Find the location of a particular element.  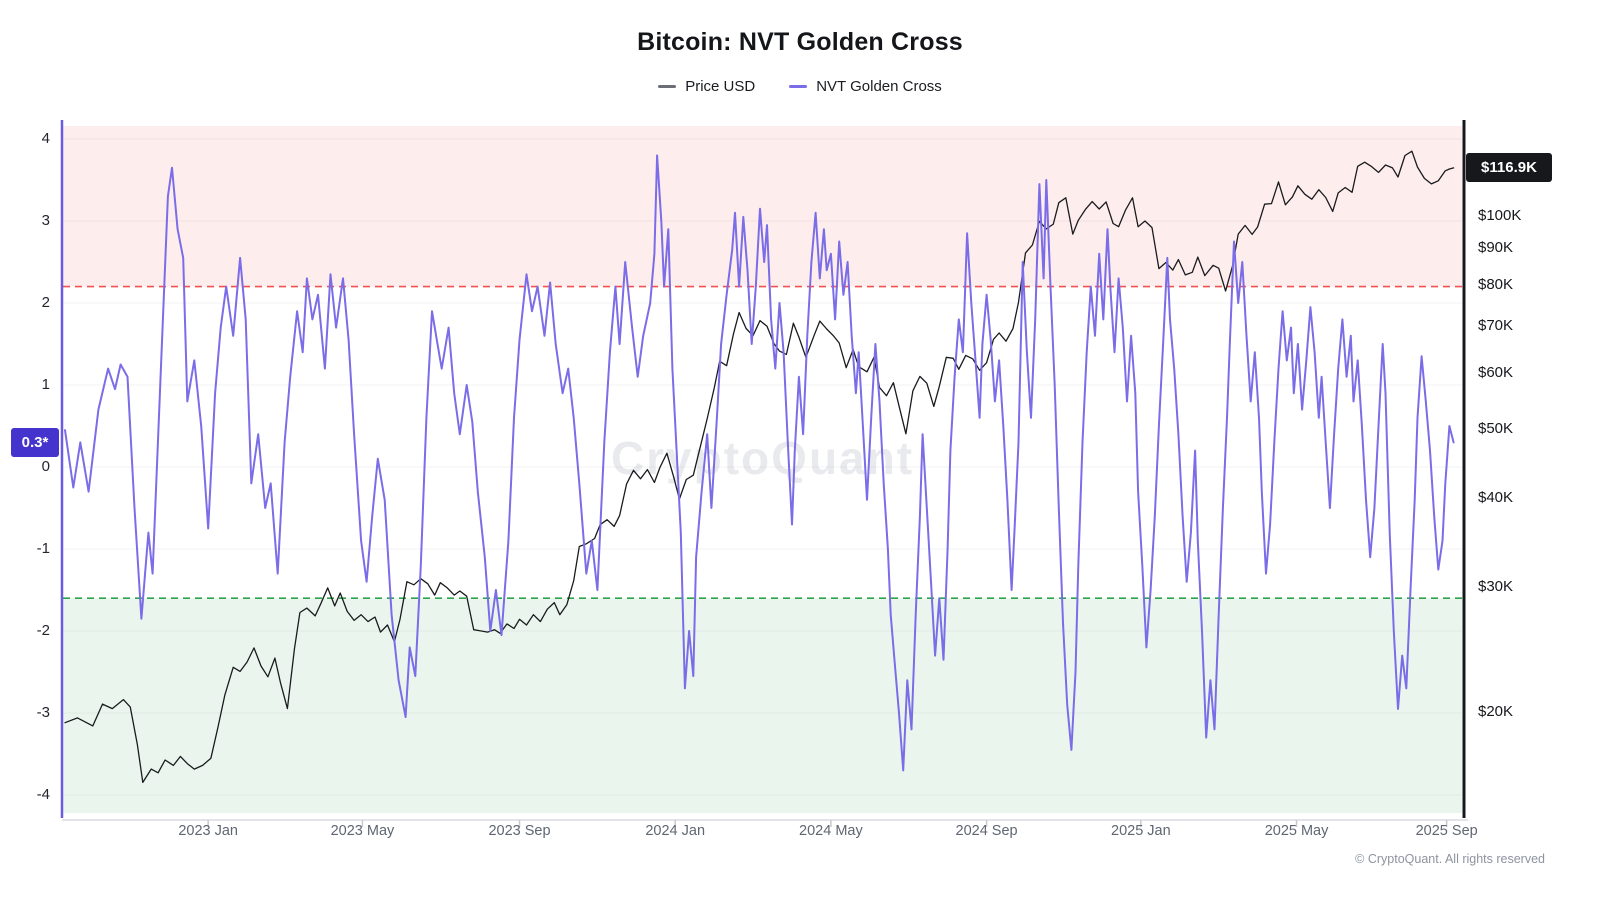

legend-item-price-usd: Price USD is located at coordinates (706, 86).